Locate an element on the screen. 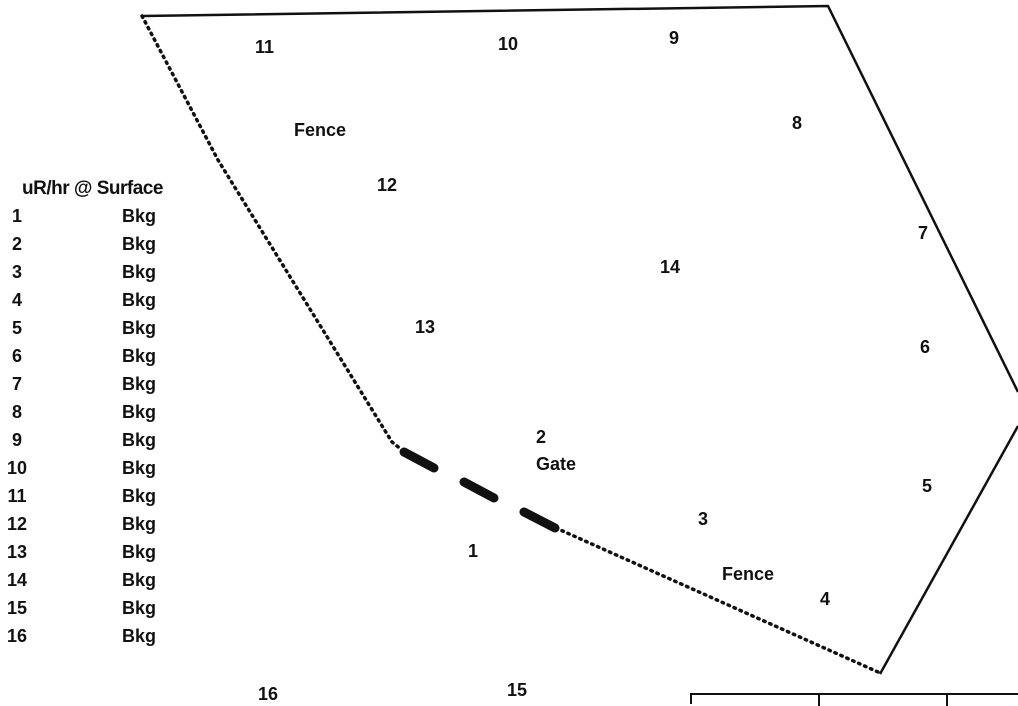 The image size is (1018, 706). point-label-6: 6 is located at coordinates (925, 347).